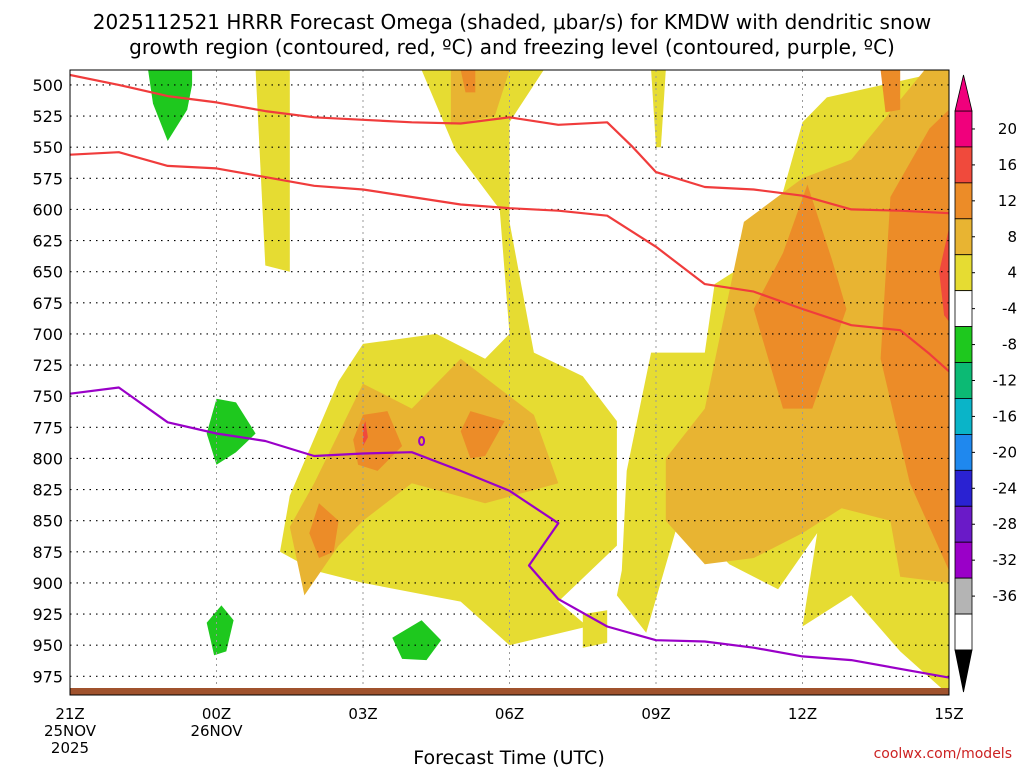 Image resolution: width=1024 pixels, height=768 pixels. What do you see at coordinates (1005, 452) in the screenshot?
I see `colorbar-label-9: -20` at bounding box center [1005, 452].